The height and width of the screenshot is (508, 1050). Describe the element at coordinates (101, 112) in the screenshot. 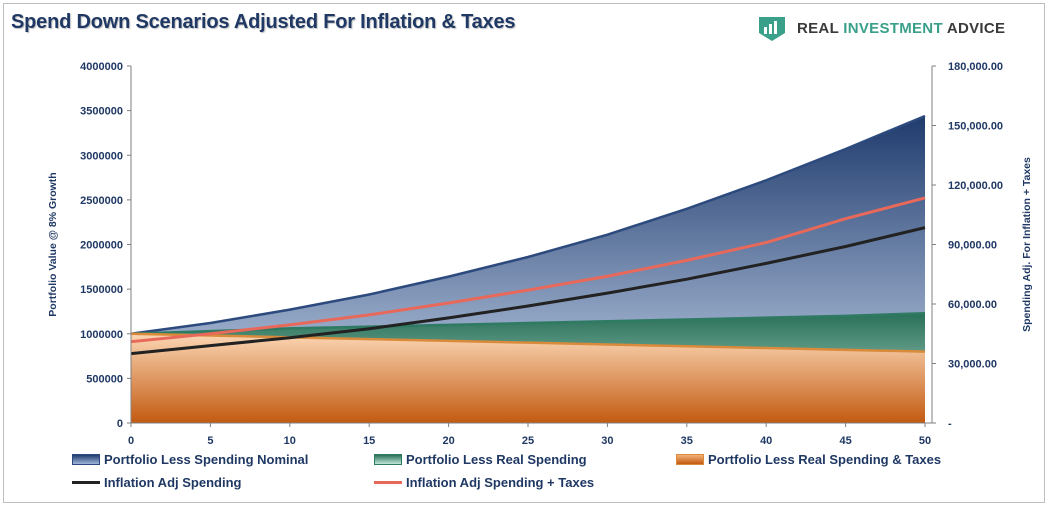

I see `y-left-tick-label: 3500000` at that location.